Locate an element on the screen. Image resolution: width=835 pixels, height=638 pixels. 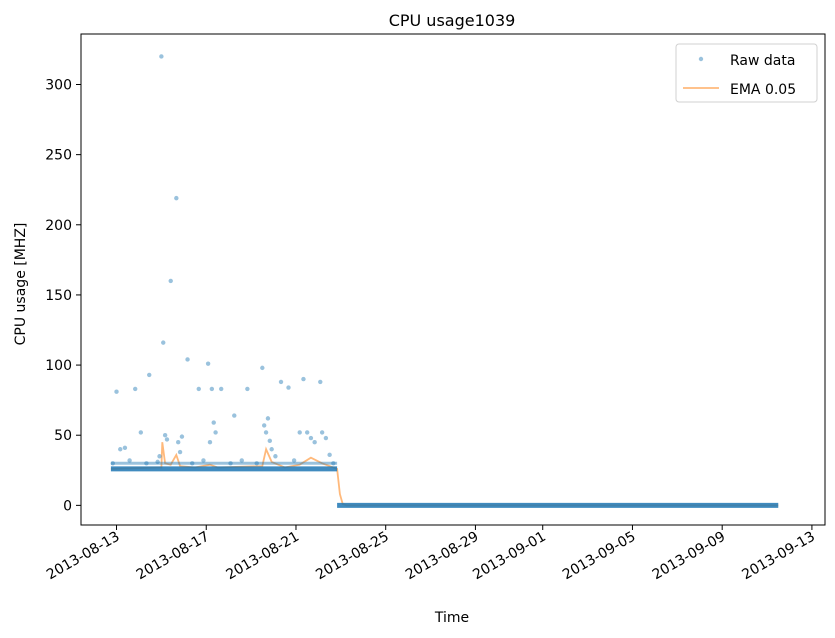
y-tick-label: 50 is located at coordinates (63, 436).